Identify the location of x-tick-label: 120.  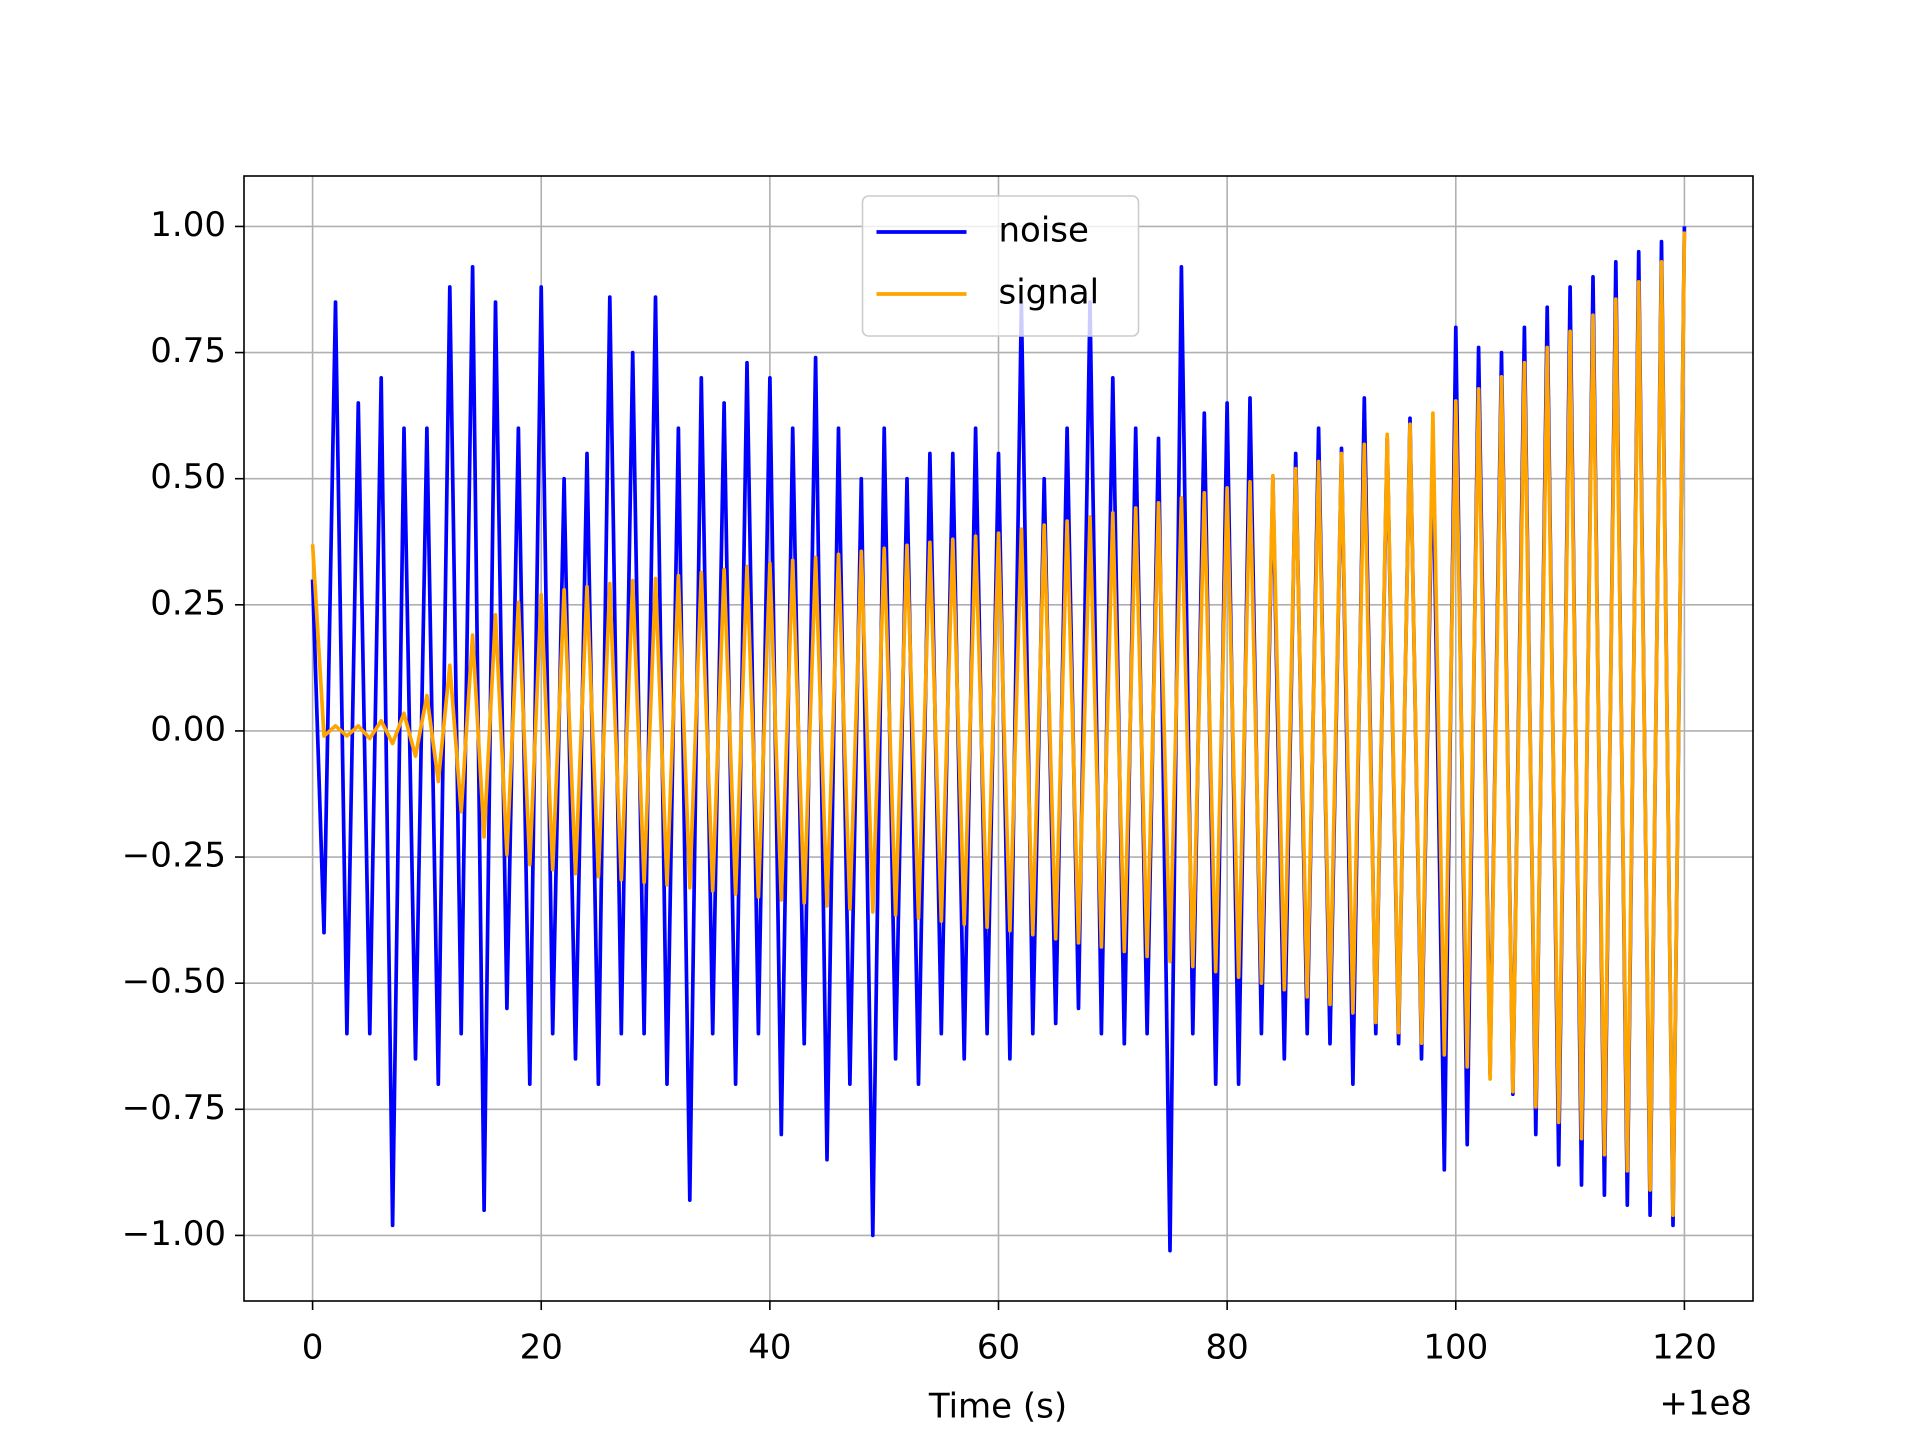
(1684, 1348).